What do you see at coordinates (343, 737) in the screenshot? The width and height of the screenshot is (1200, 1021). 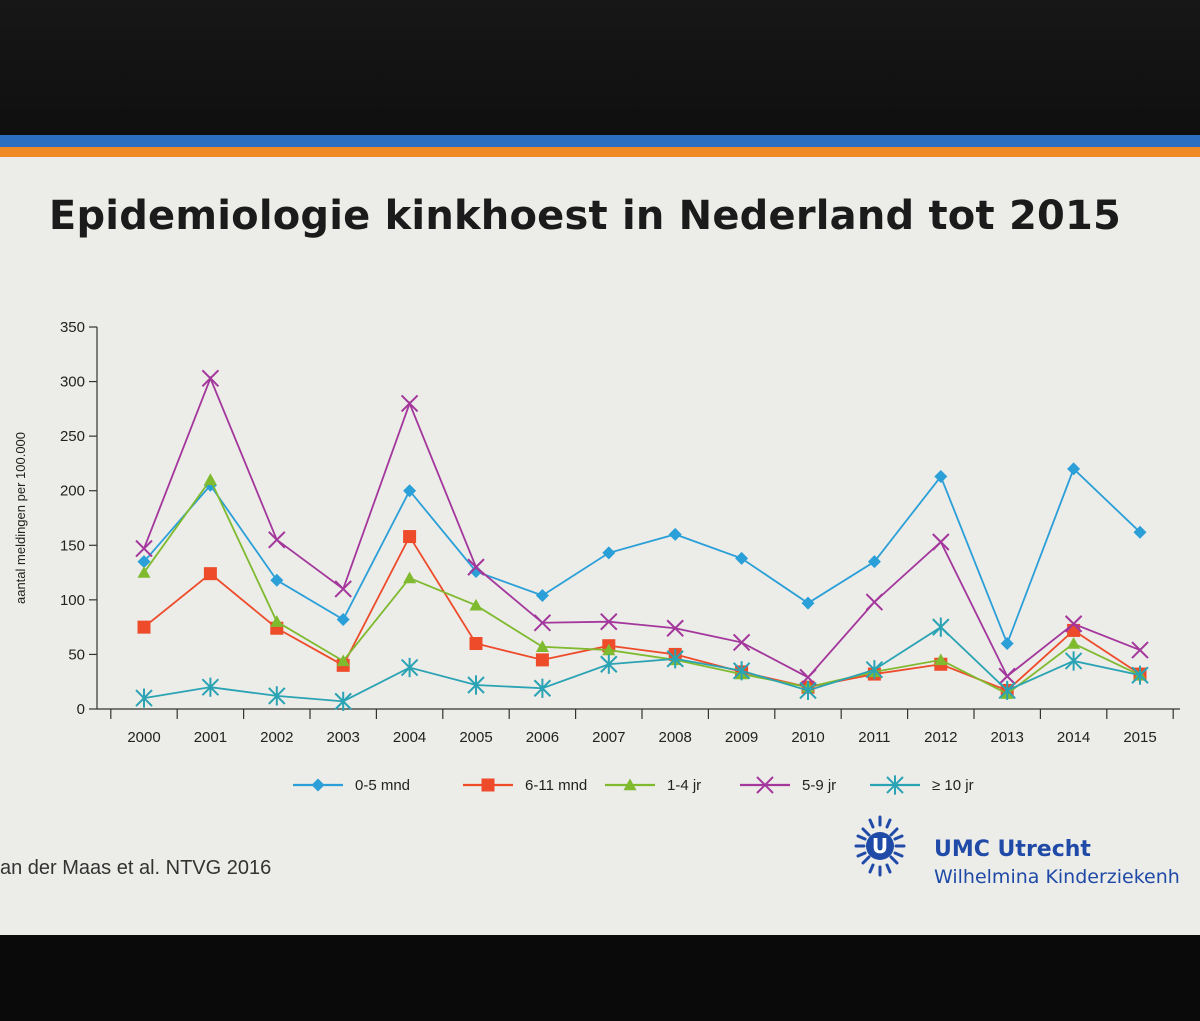 I see `x-tick-label: 2003` at bounding box center [343, 737].